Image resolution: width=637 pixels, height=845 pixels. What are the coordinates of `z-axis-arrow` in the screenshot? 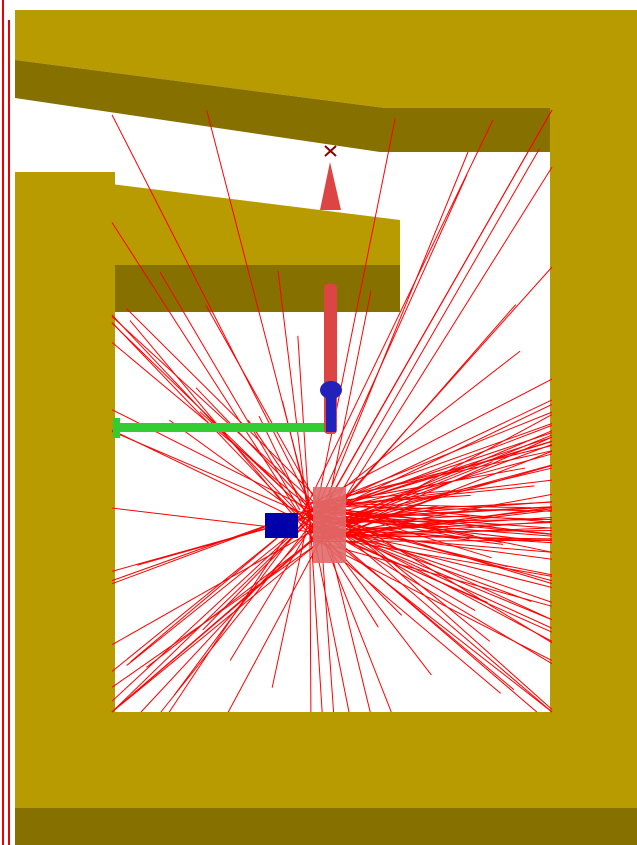 It's located at (331, 406).